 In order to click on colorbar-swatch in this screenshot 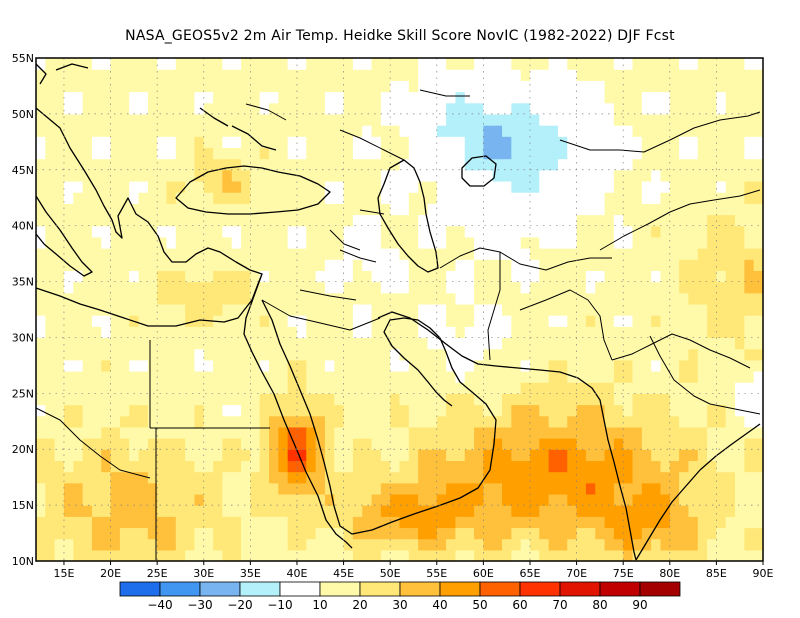, I will do `click(460, 589)`.